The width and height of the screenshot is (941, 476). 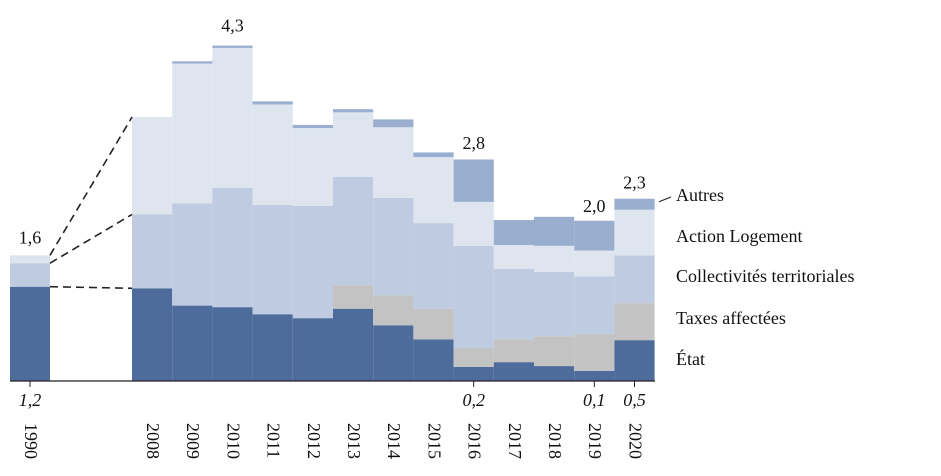 What do you see at coordinates (739, 236) in the screenshot?
I see `legend-label: Action Logement` at bounding box center [739, 236].